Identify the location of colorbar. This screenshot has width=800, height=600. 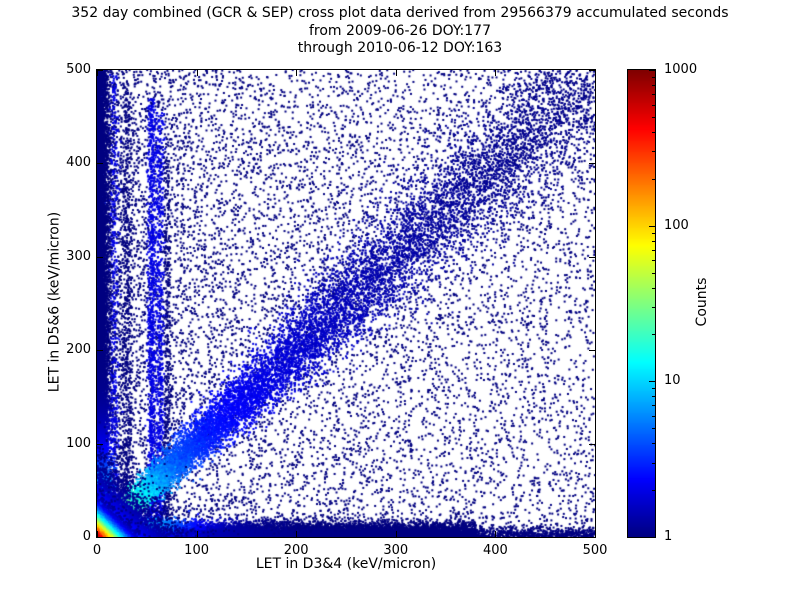
(641, 303).